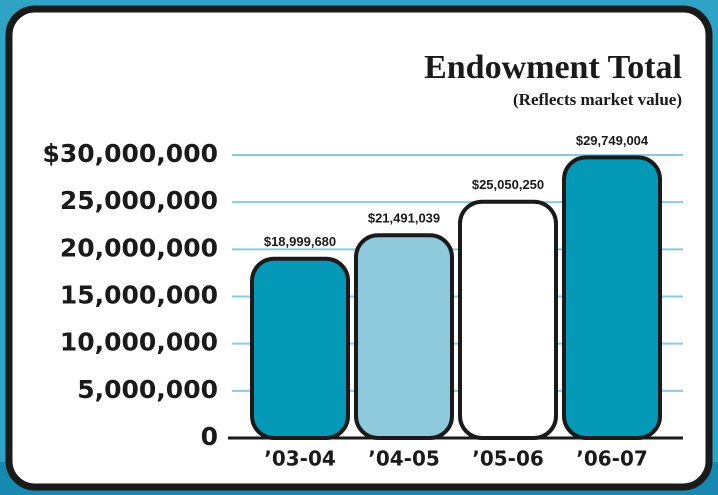  What do you see at coordinates (404, 218) in the screenshot?
I see `value-label: $21,491,039` at bounding box center [404, 218].